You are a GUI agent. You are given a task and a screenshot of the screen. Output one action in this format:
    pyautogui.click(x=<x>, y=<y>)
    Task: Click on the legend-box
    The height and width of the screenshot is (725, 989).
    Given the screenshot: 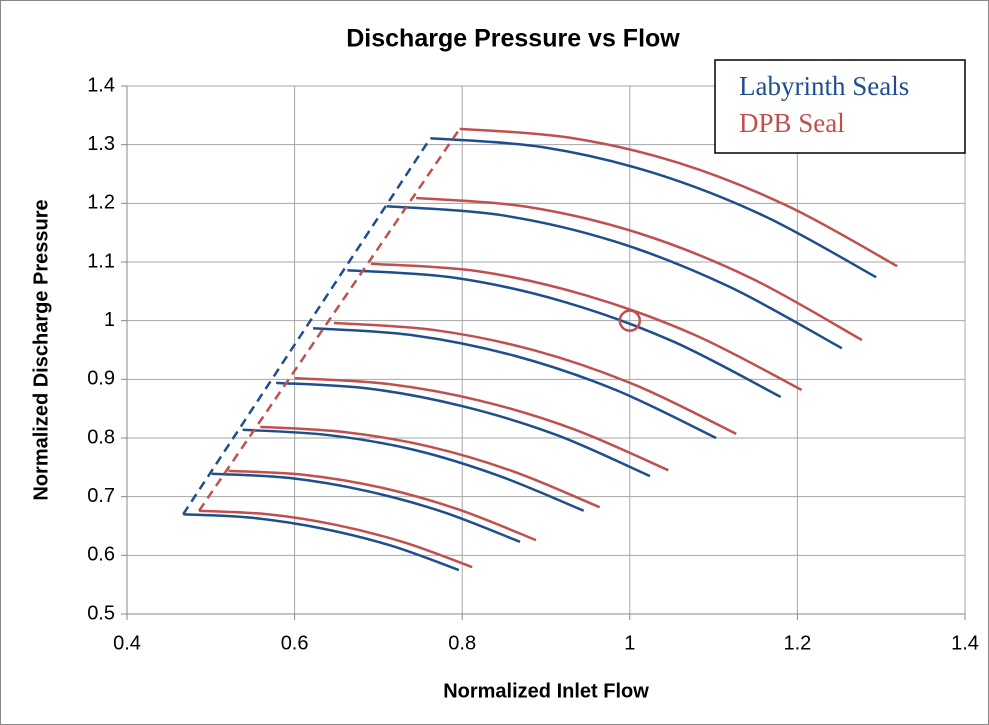 What is the action you would take?
    pyautogui.click(x=840, y=106)
    